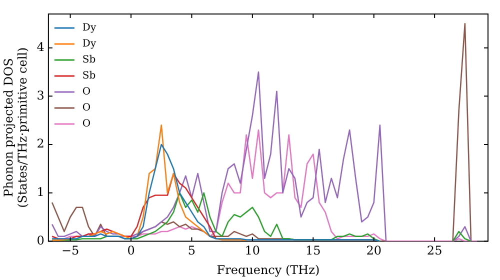 Image resolution: width=500 pixels, height=280 pixels. I want to click on y-tick-label: 0, so click(40, 240).